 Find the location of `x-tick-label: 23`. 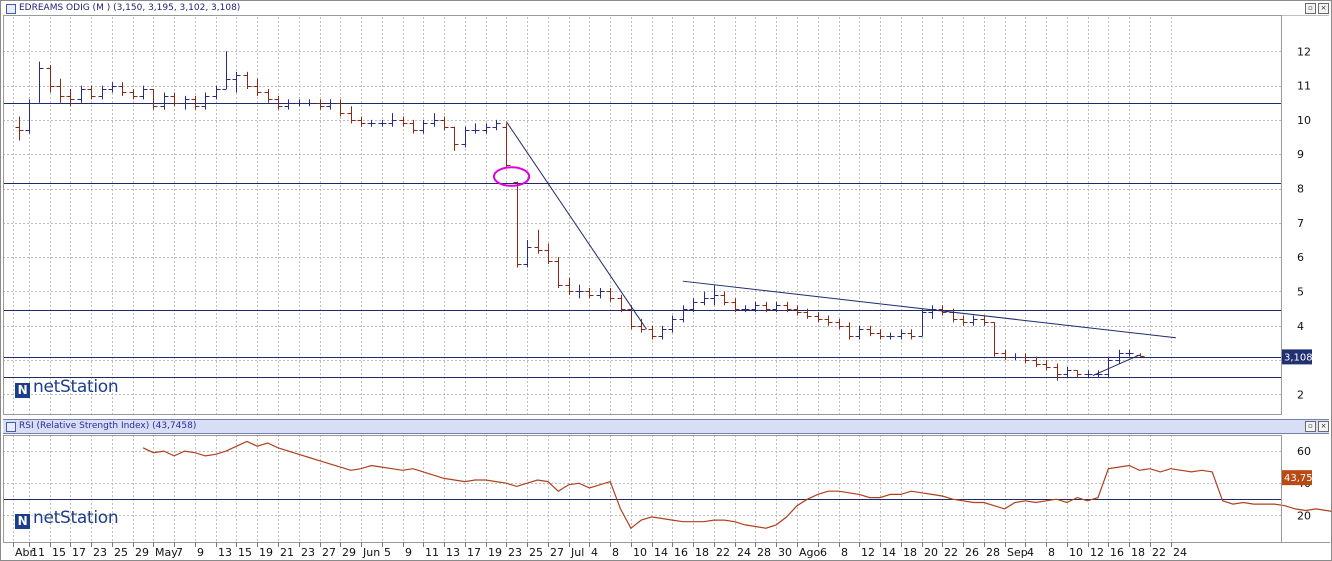

x-tick-label: 23 is located at coordinates (515, 552).